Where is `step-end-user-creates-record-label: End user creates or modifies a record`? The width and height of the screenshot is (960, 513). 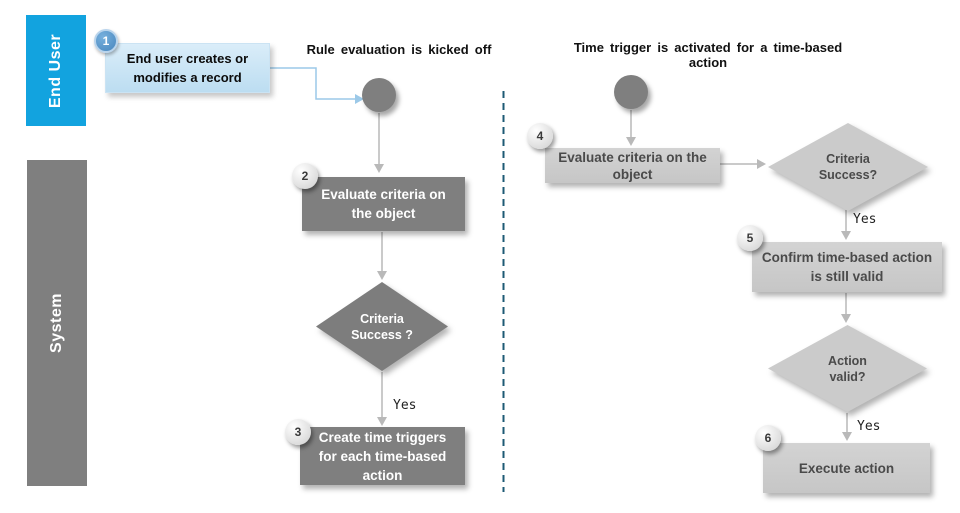 step-end-user-creates-record-label: End user creates or modifies a record is located at coordinates (187, 68).